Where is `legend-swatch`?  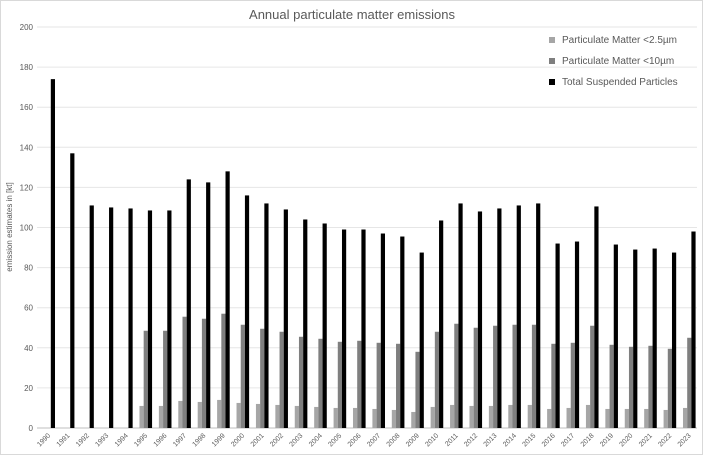 legend-swatch is located at coordinates (552, 82).